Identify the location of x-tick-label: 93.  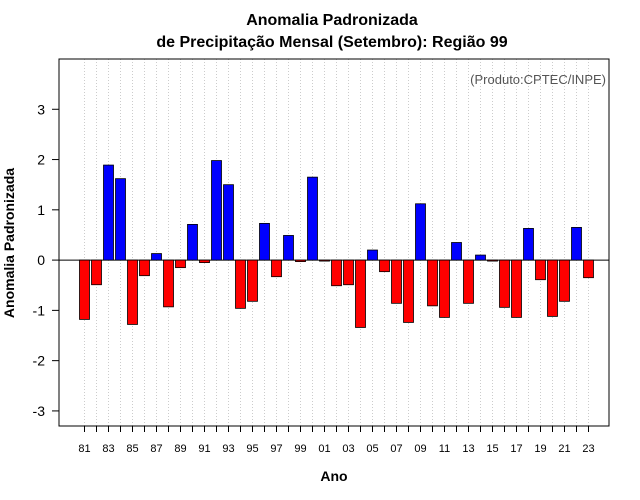
(228, 449).